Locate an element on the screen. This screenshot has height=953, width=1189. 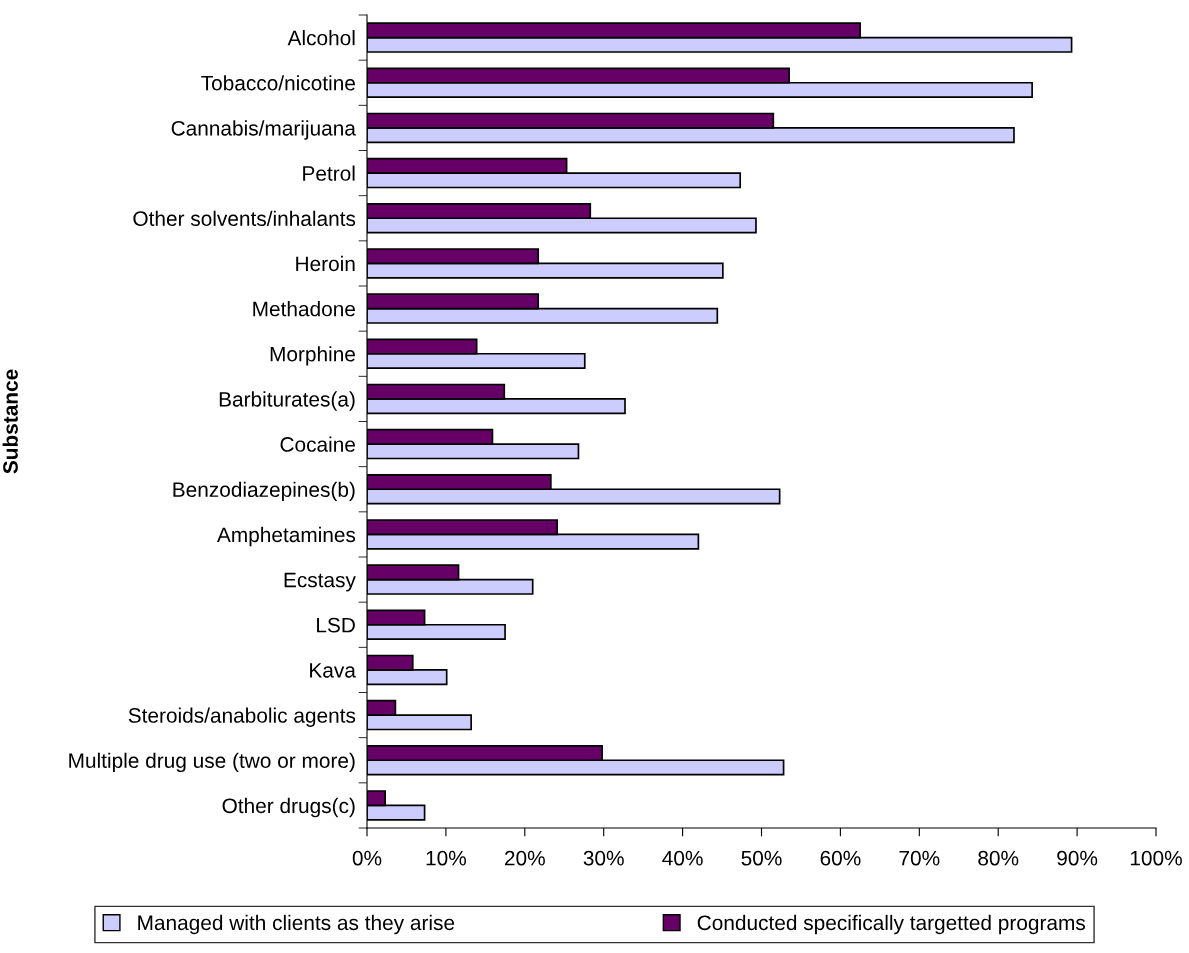
y-tick-label: Petrol is located at coordinates (329, 173).